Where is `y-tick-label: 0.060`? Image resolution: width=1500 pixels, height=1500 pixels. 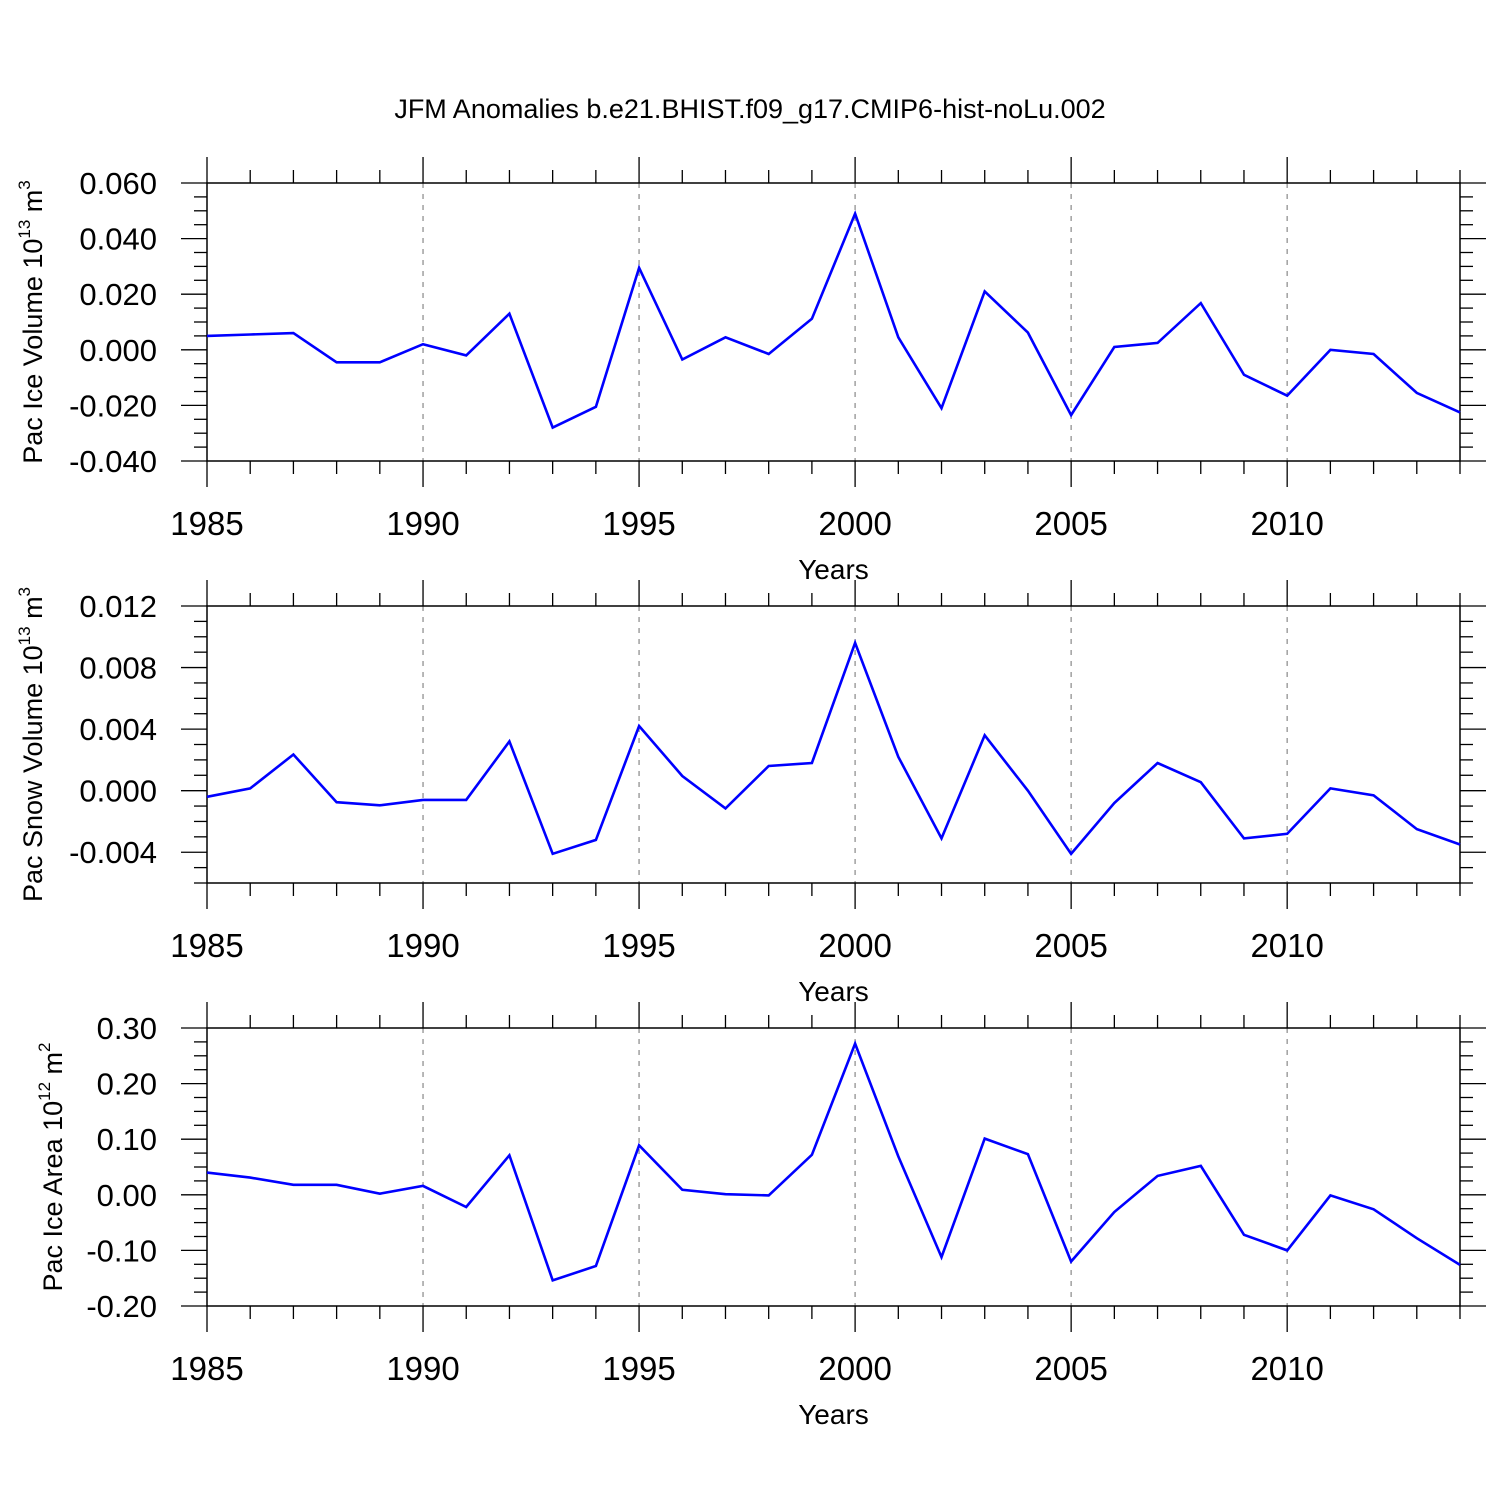 y-tick-label: 0.060 is located at coordinates (118, 183).